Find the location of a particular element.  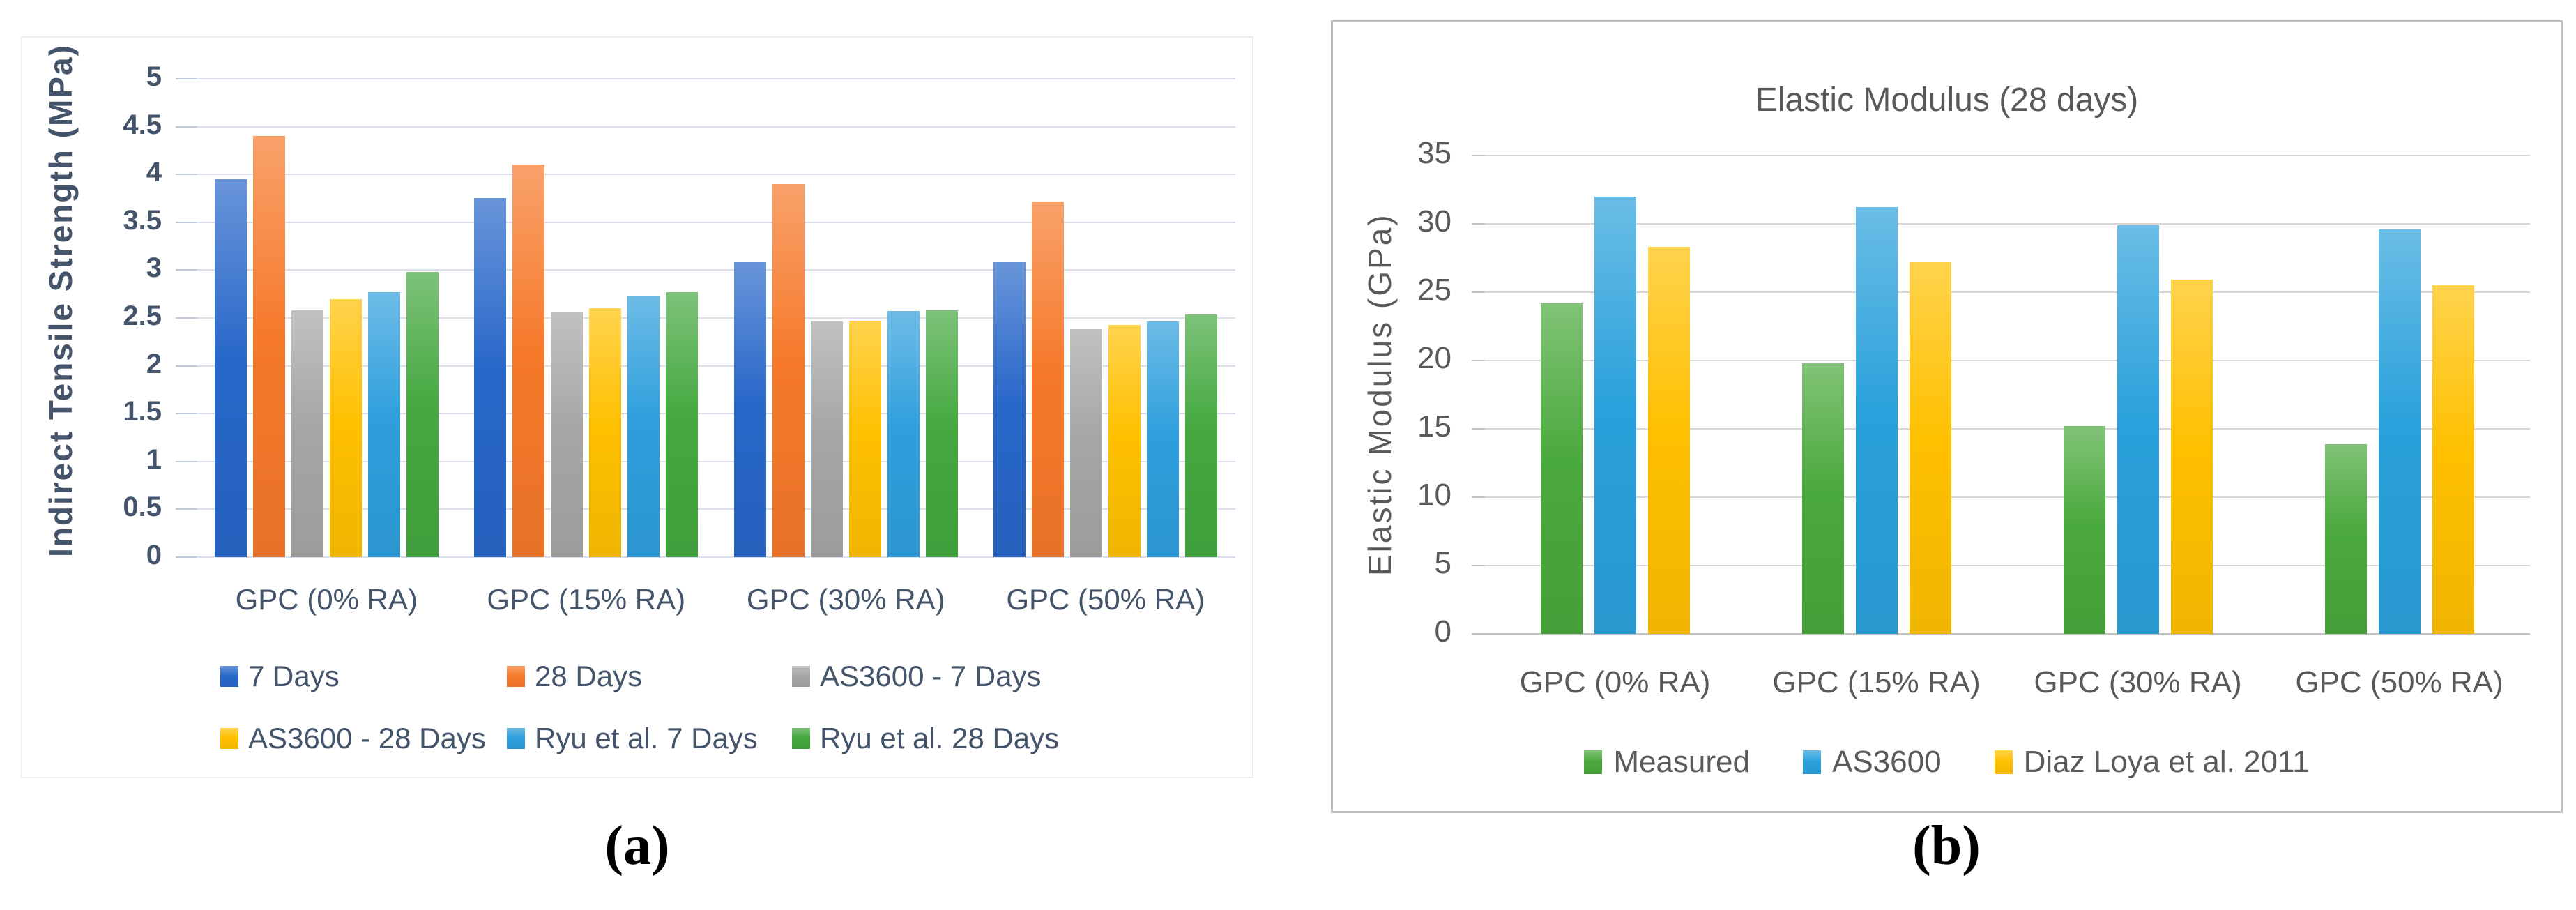

y-tick-label: 0.5 is located at coordinates (143, 507).